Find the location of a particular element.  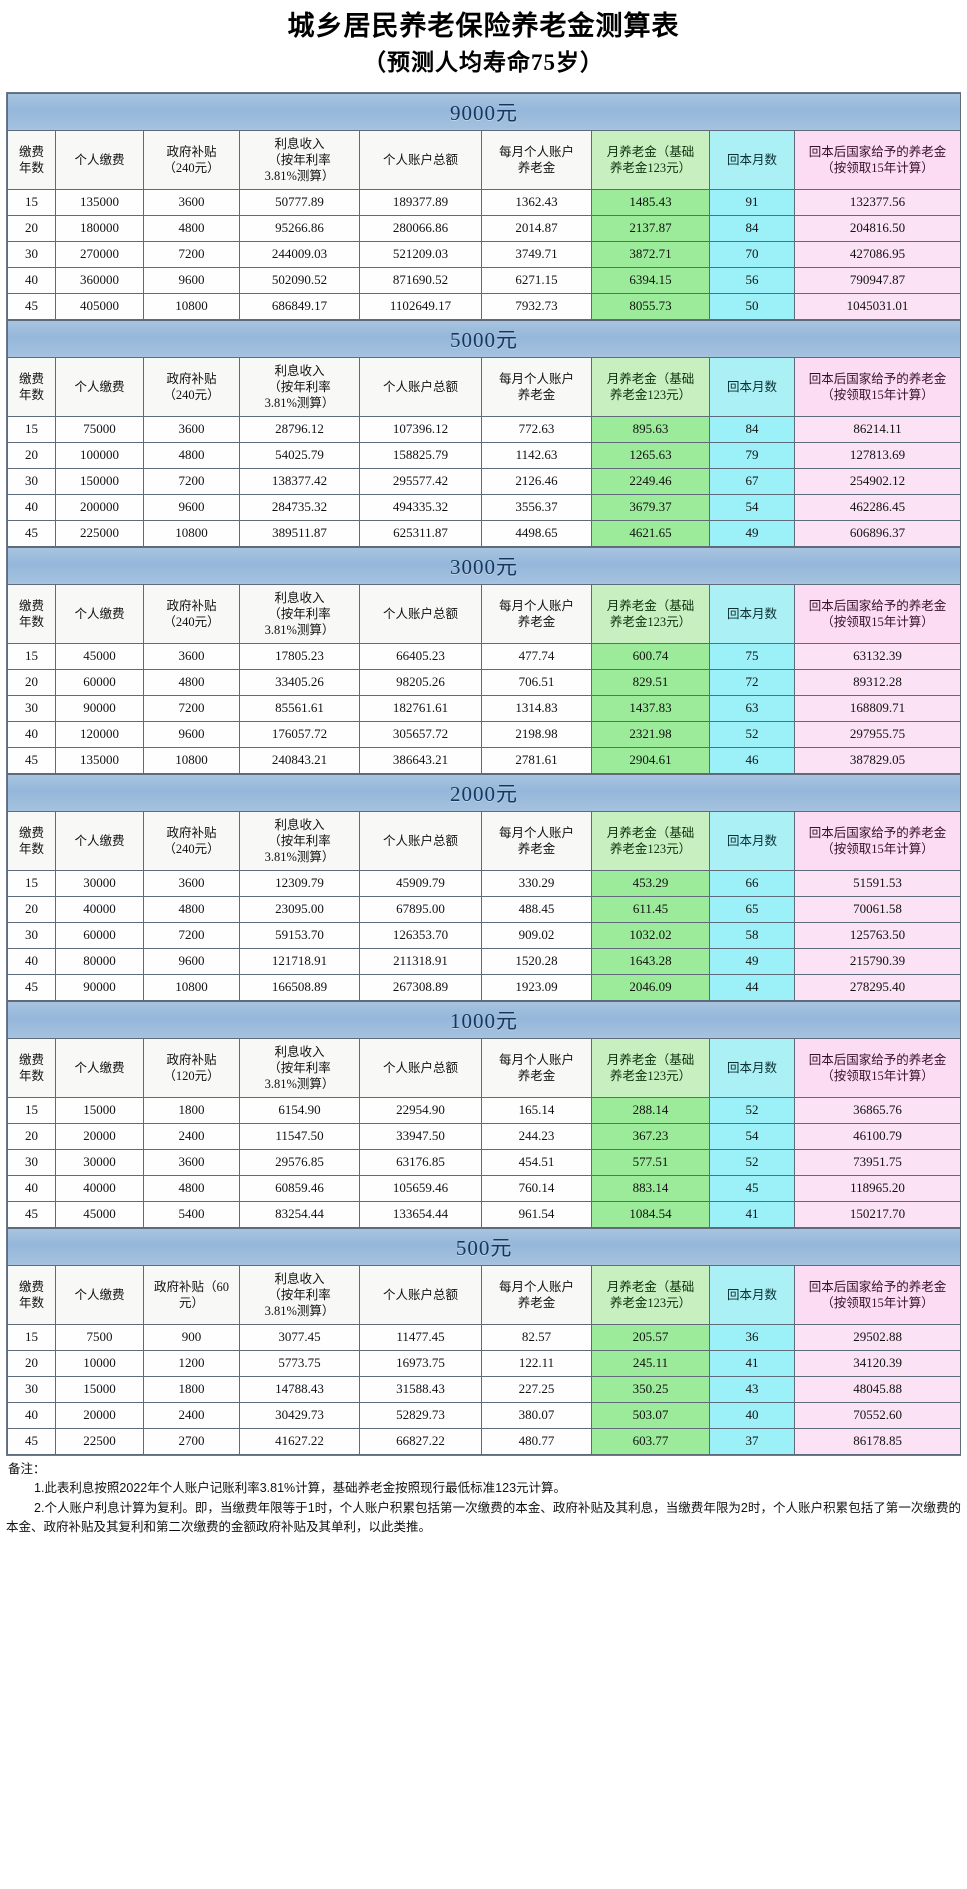

cell-monthly-account: 244.23 is located at coordinates (536, 1136).